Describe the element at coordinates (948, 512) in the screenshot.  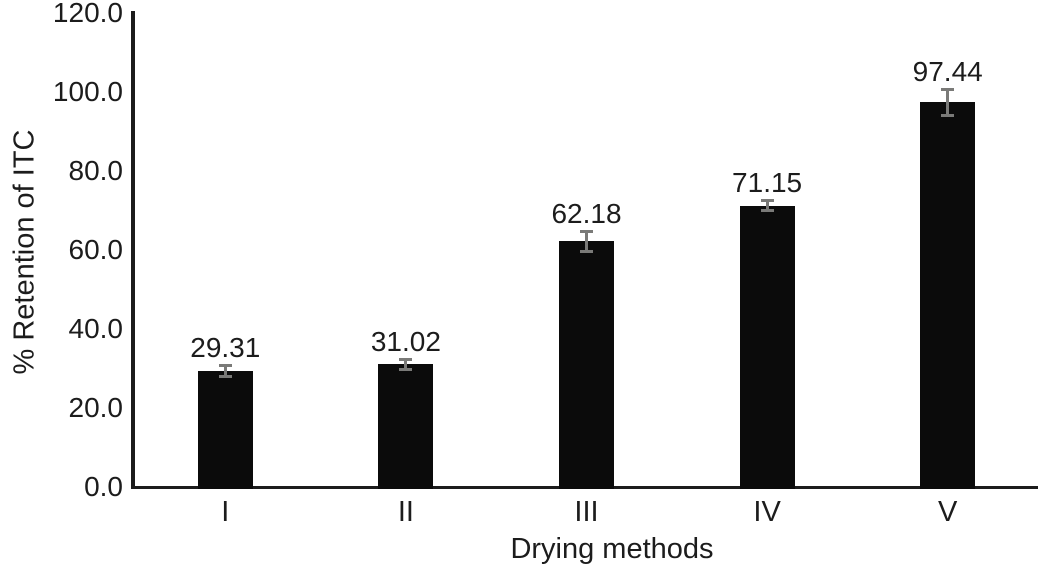
I see `x-category-label: V` at that location.